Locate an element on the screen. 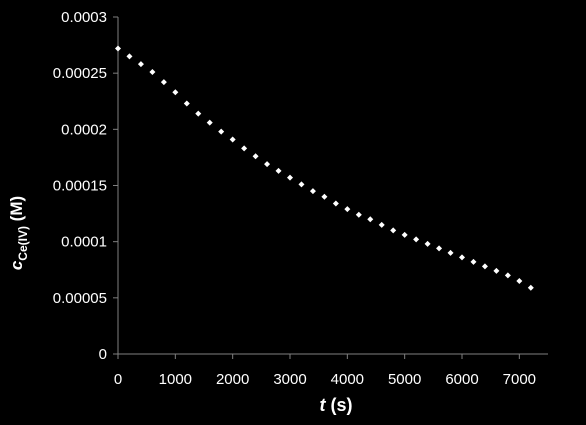  y-tick-label: 0.0003 is located at coordinates (84, 17).